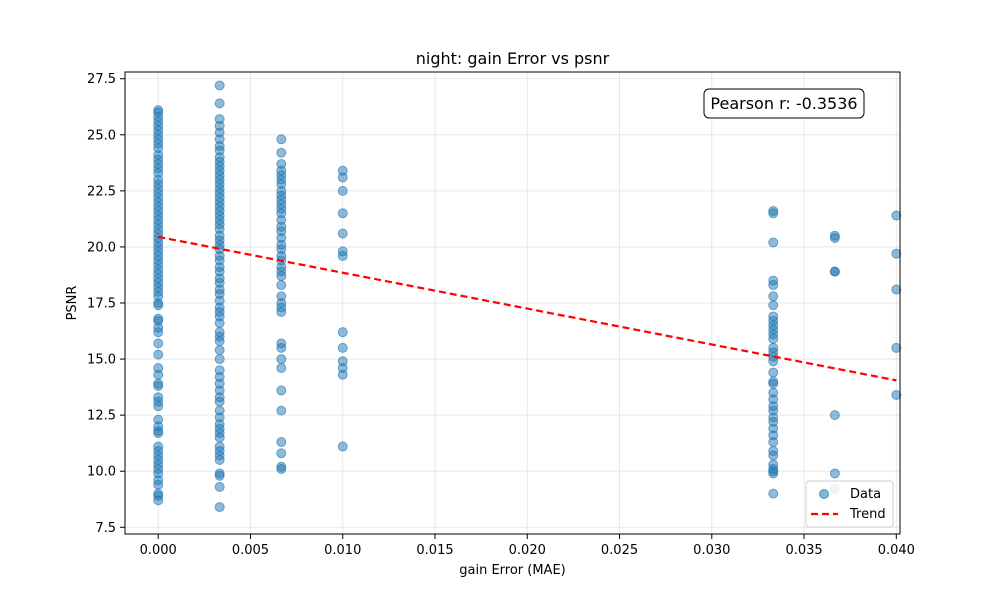  Describe the element at coordinates (105, 528) in the screenshot. I see `y-tick-label: 7.5` at that location.